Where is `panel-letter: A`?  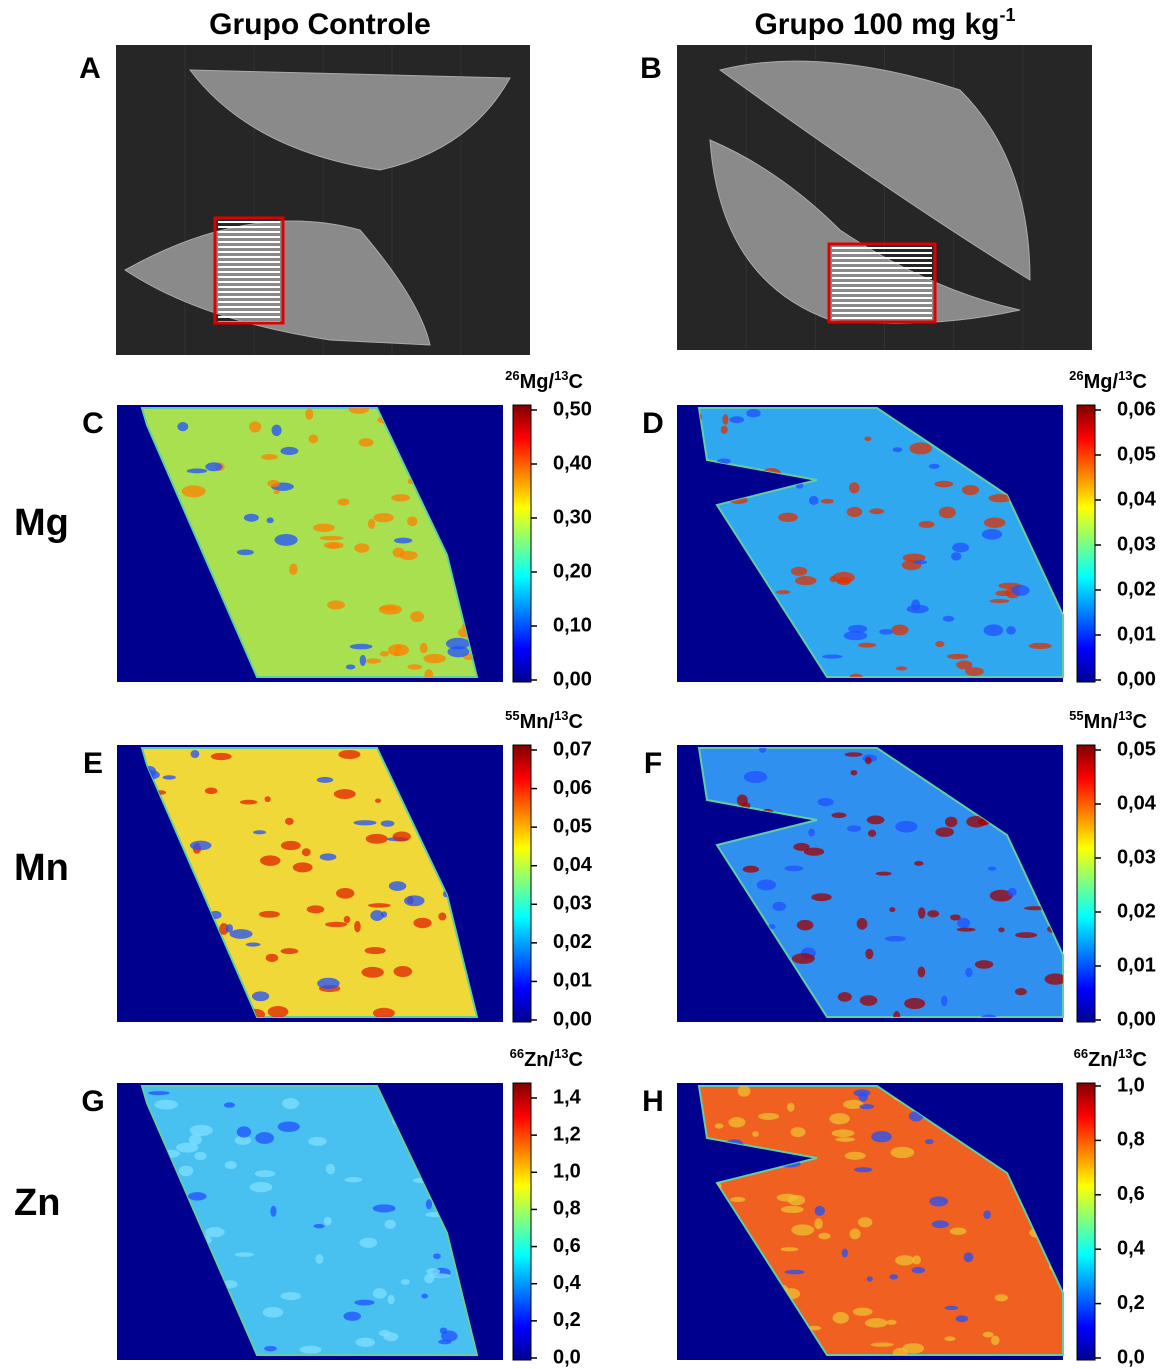 panel-letter: A is located at coordinates (90, 68).